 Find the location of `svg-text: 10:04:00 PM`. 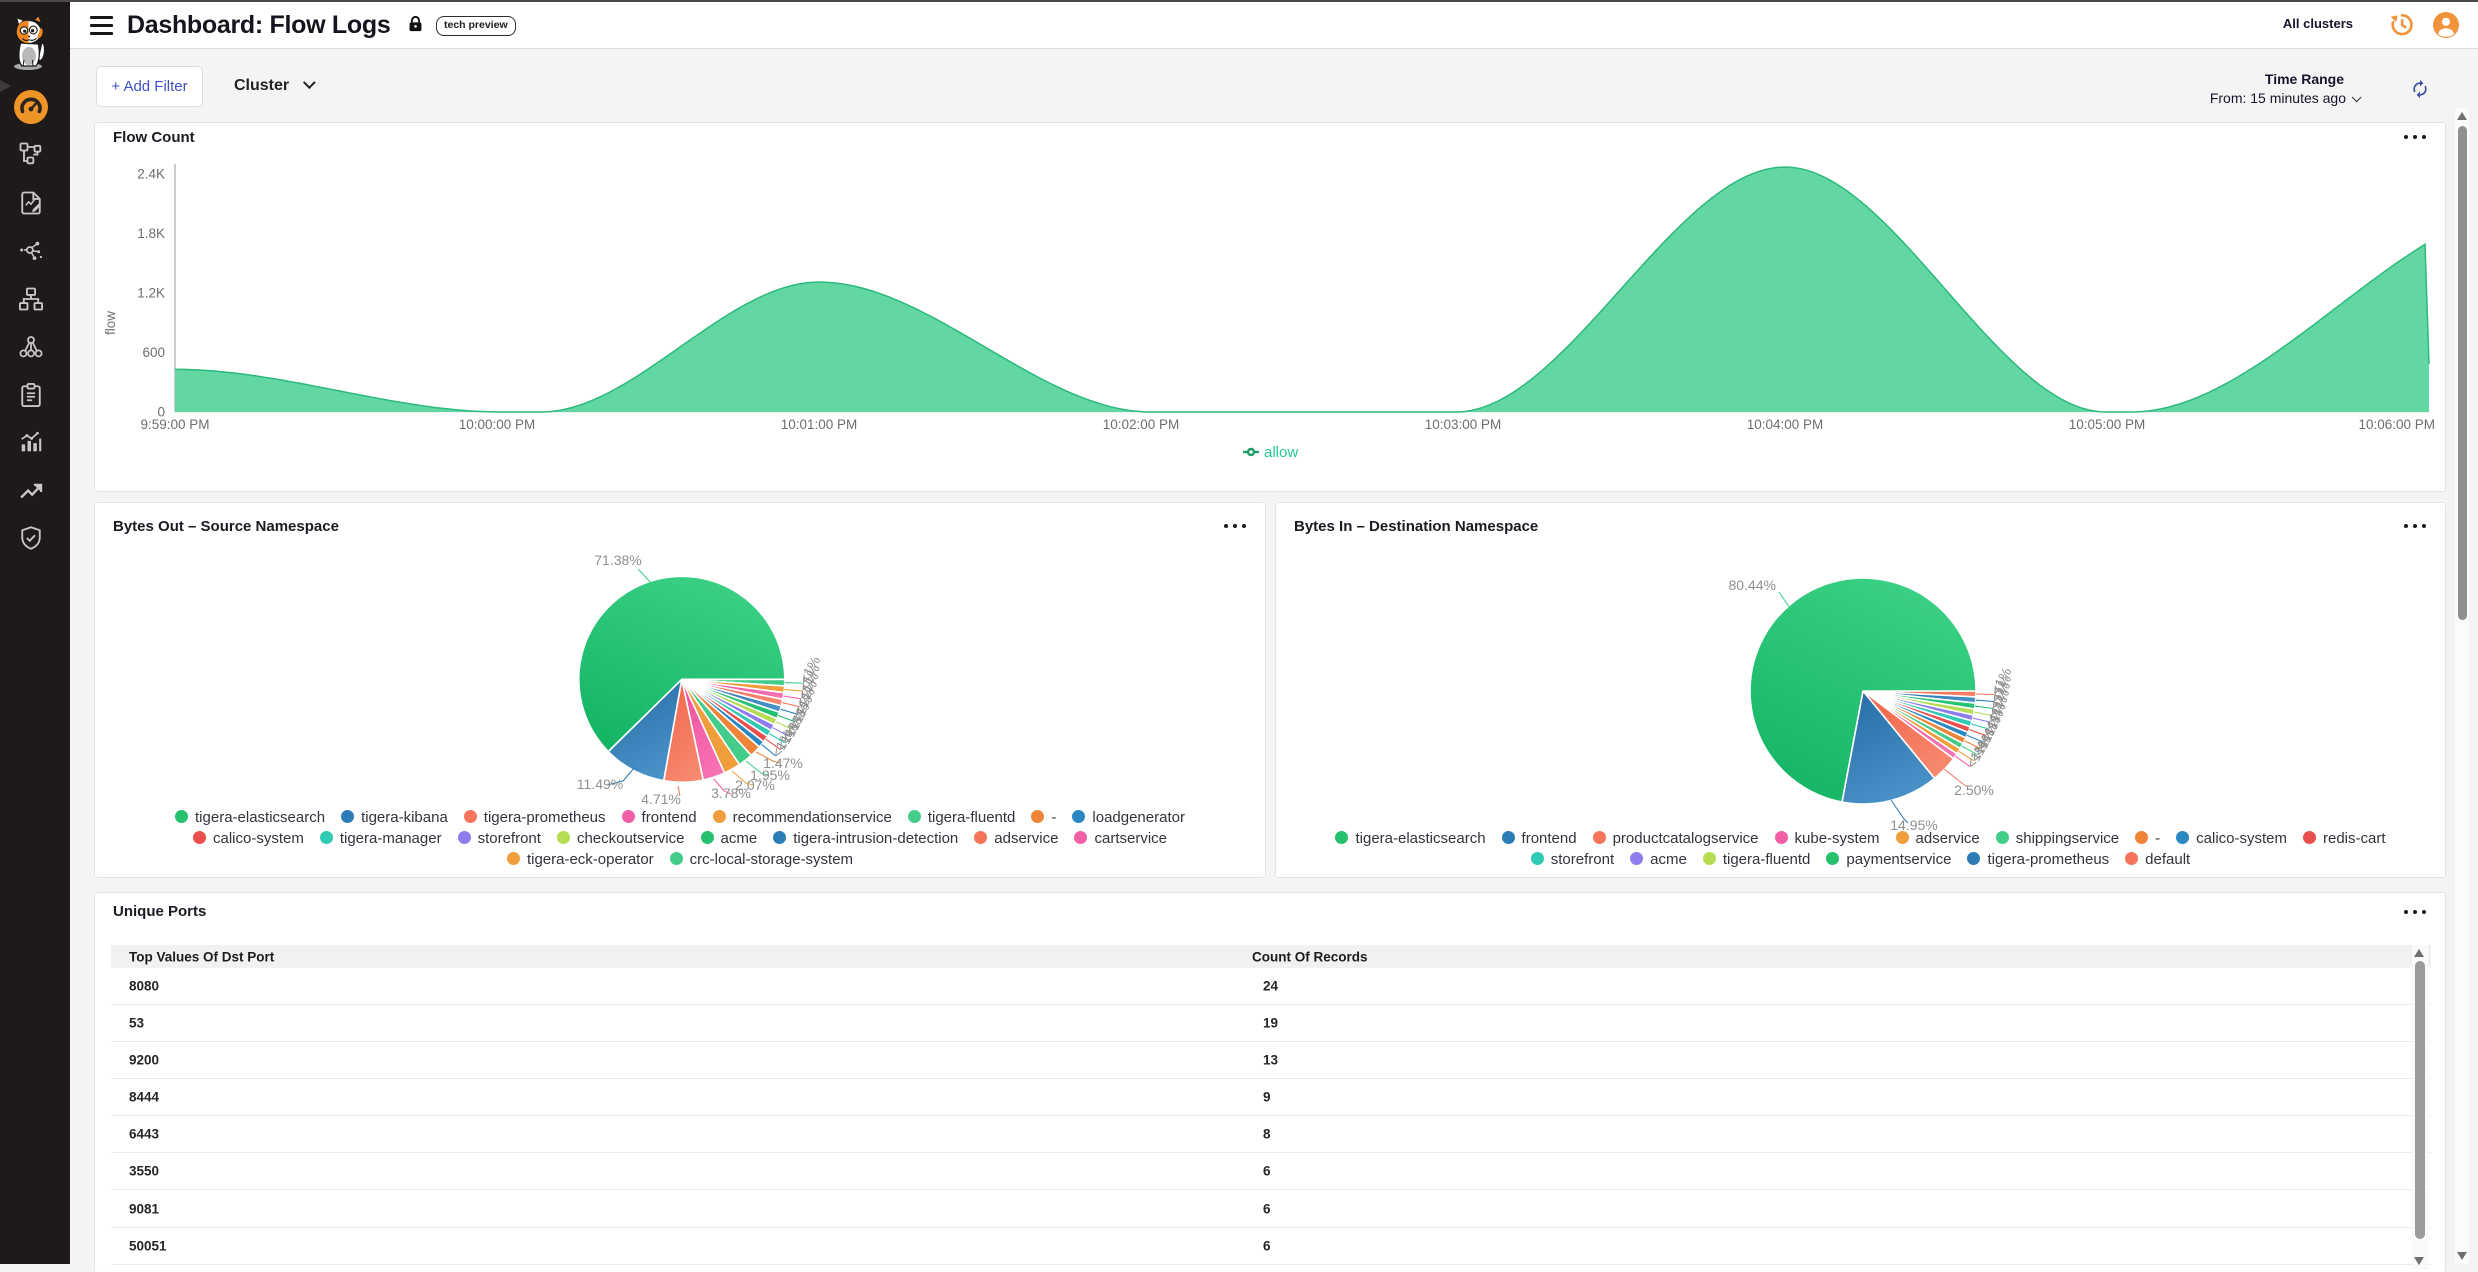

svg-text: 10:04:00 PM is located at coordinates (1785, 424).